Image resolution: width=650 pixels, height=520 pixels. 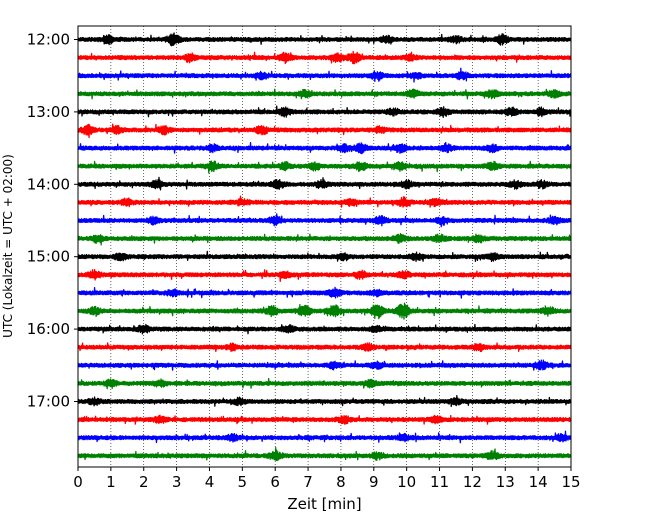 I want to click on x-tick-label: 15, so click(x=570, y=482).